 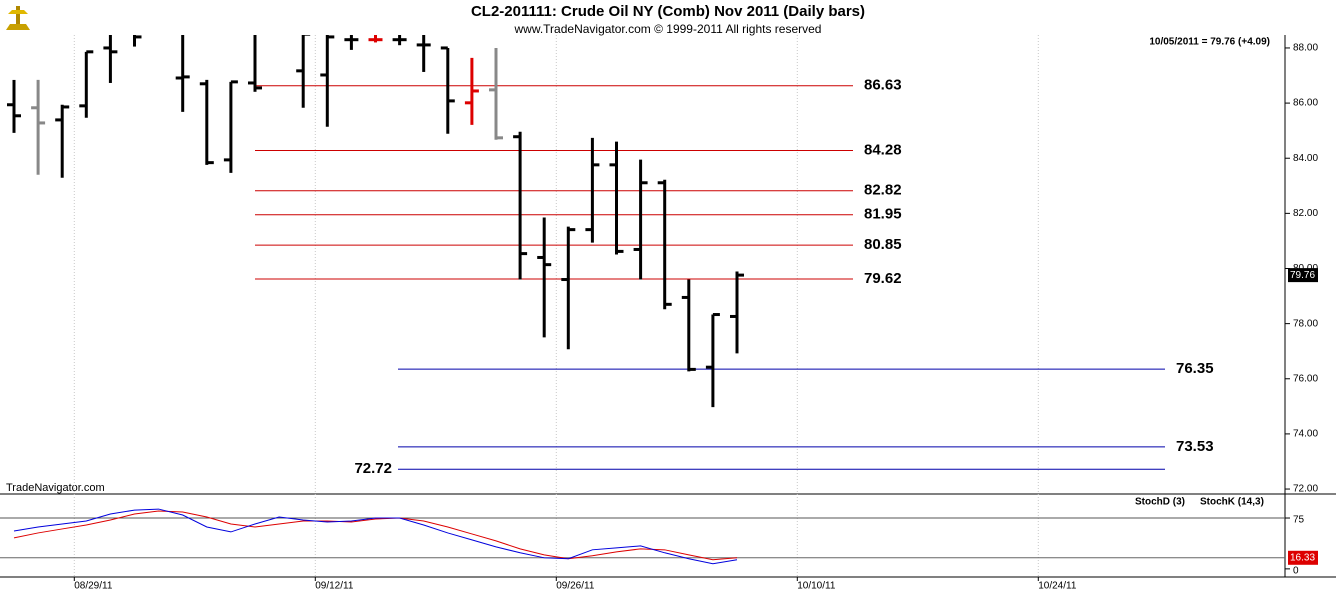 What do you see at coordinates (883, 190) in the screenshot?
I see `level-label: 82.82` at bounding box center [883, 190].